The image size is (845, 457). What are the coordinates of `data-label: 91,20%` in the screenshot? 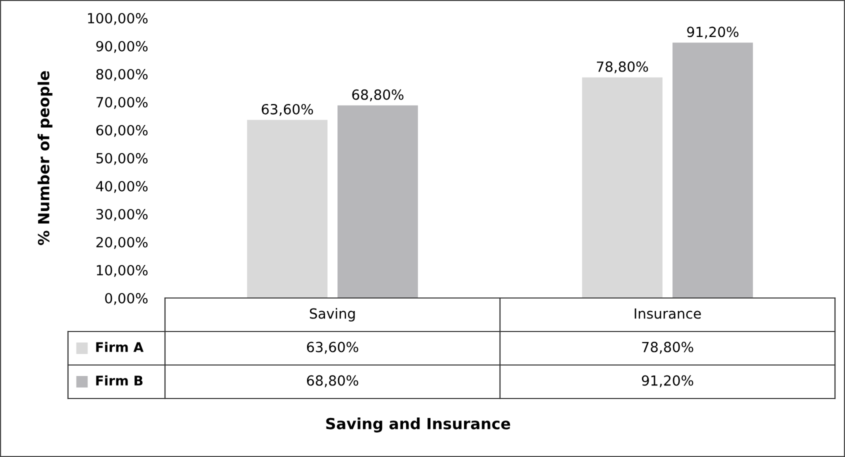 It's located at (668, 381).